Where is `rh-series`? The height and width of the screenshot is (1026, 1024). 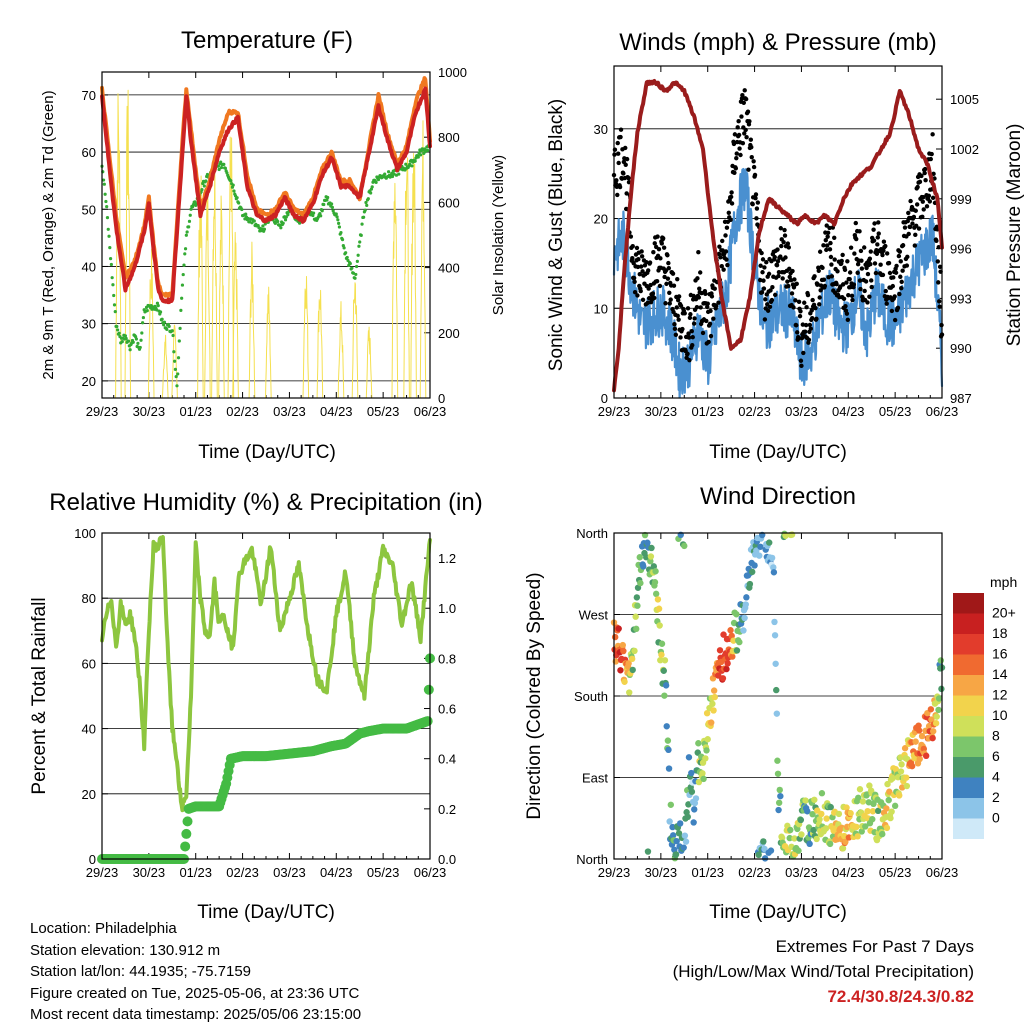 rh-series is located at coordinates (266, 674).